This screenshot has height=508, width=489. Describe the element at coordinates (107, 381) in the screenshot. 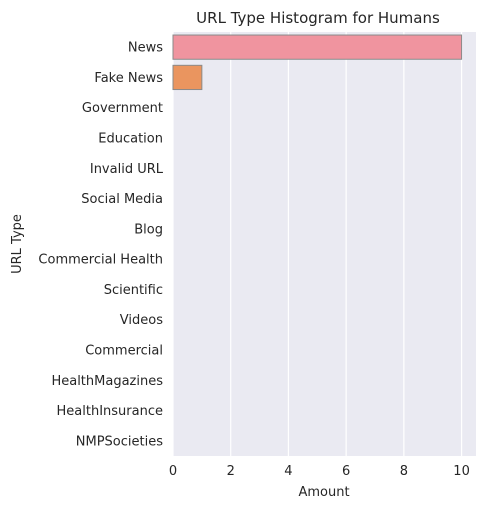

I see `category-label: HealthMagazines` at that location.